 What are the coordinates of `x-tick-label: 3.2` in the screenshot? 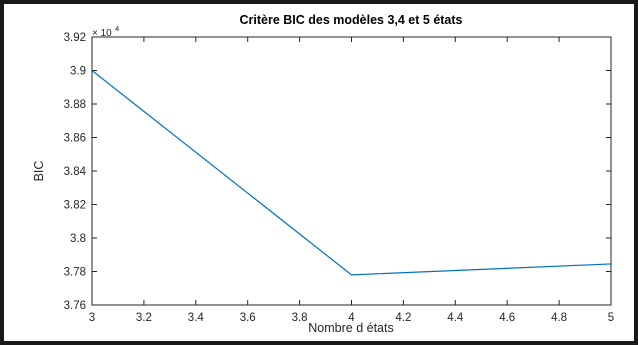 It's located at (144, 318).